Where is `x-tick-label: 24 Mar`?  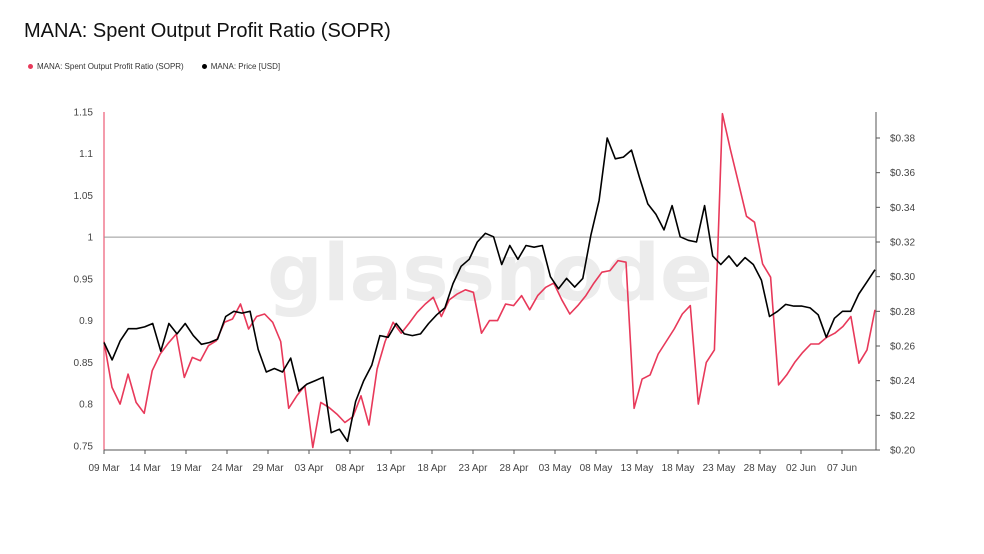 x-tick-label: 24 Mar is located at coordinates (227, 468).